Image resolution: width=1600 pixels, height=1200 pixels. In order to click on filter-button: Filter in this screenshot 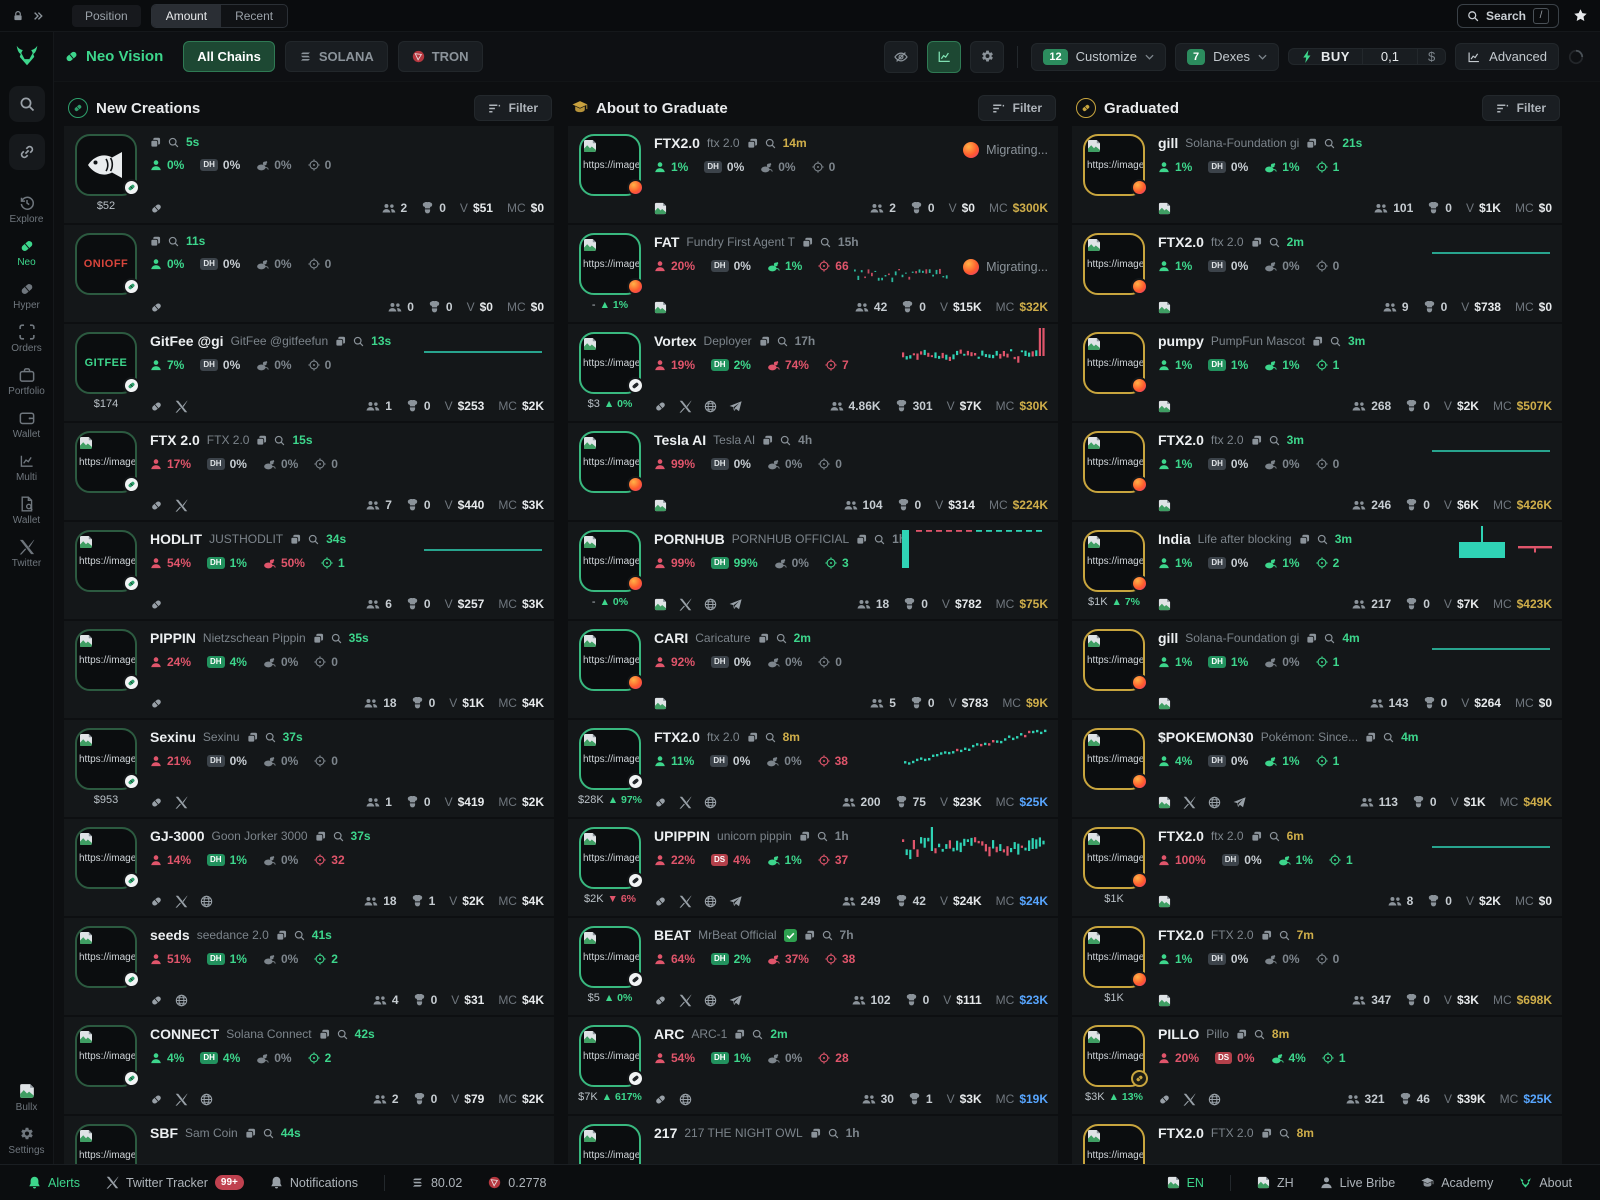, I will do `click(1016, 108)`.